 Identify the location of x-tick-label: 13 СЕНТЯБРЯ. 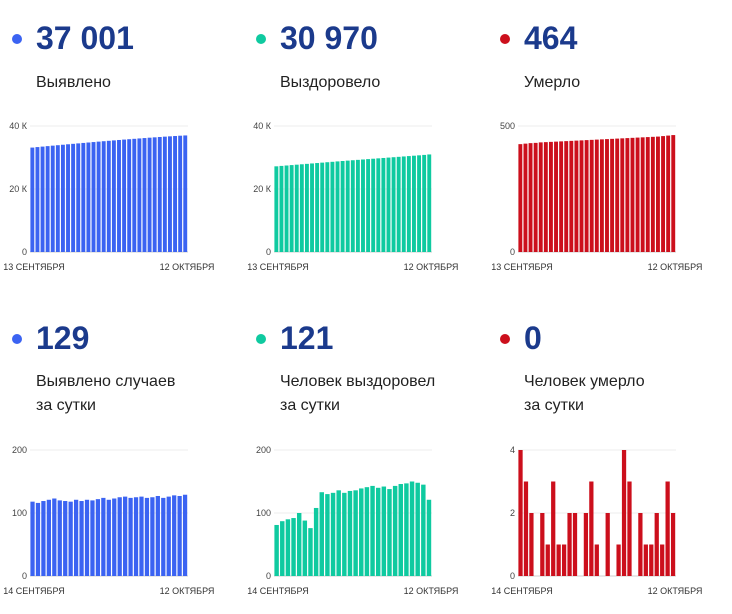
(278, 267).